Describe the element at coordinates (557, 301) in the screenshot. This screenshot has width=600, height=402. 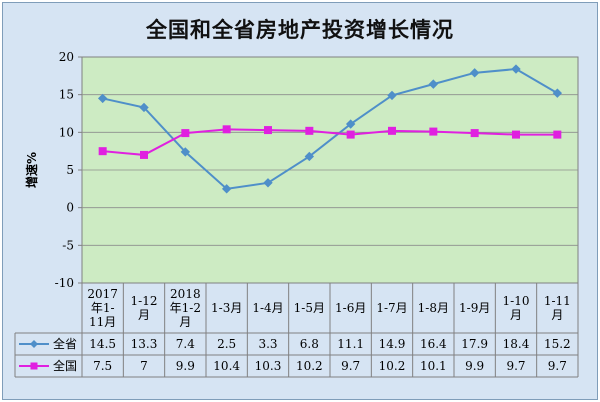
I see `x-category-label-line: 1-11` at that location.